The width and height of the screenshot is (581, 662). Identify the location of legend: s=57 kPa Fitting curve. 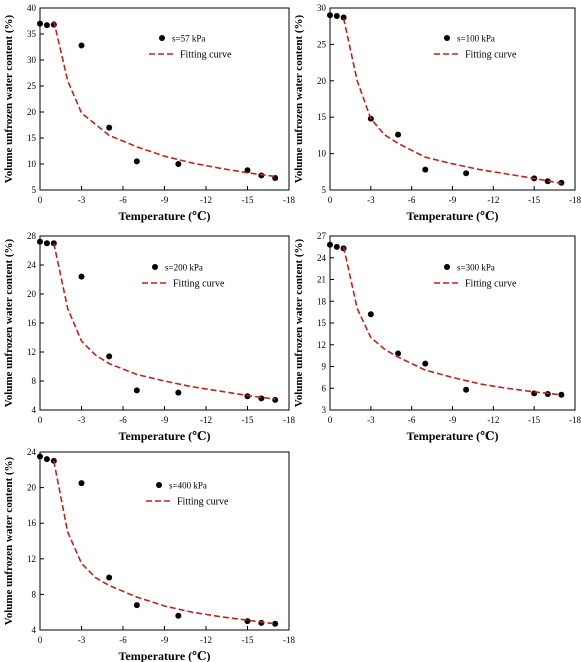
(190, 47).